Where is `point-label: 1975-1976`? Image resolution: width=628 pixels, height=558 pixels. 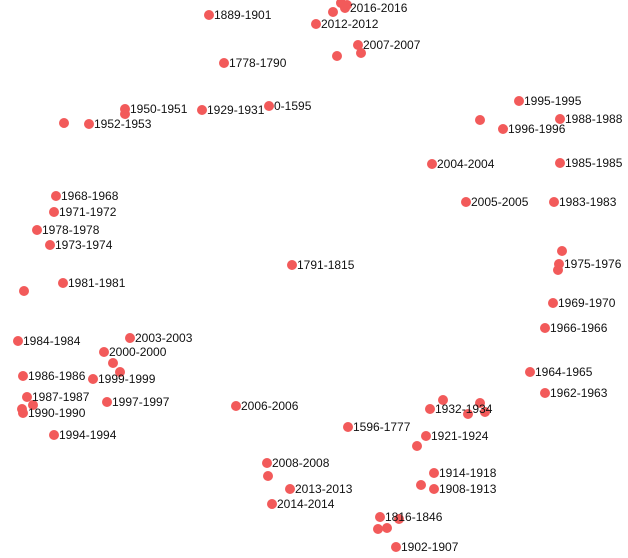
point-label: 1975-1976 is located at coordinates (593, 264).